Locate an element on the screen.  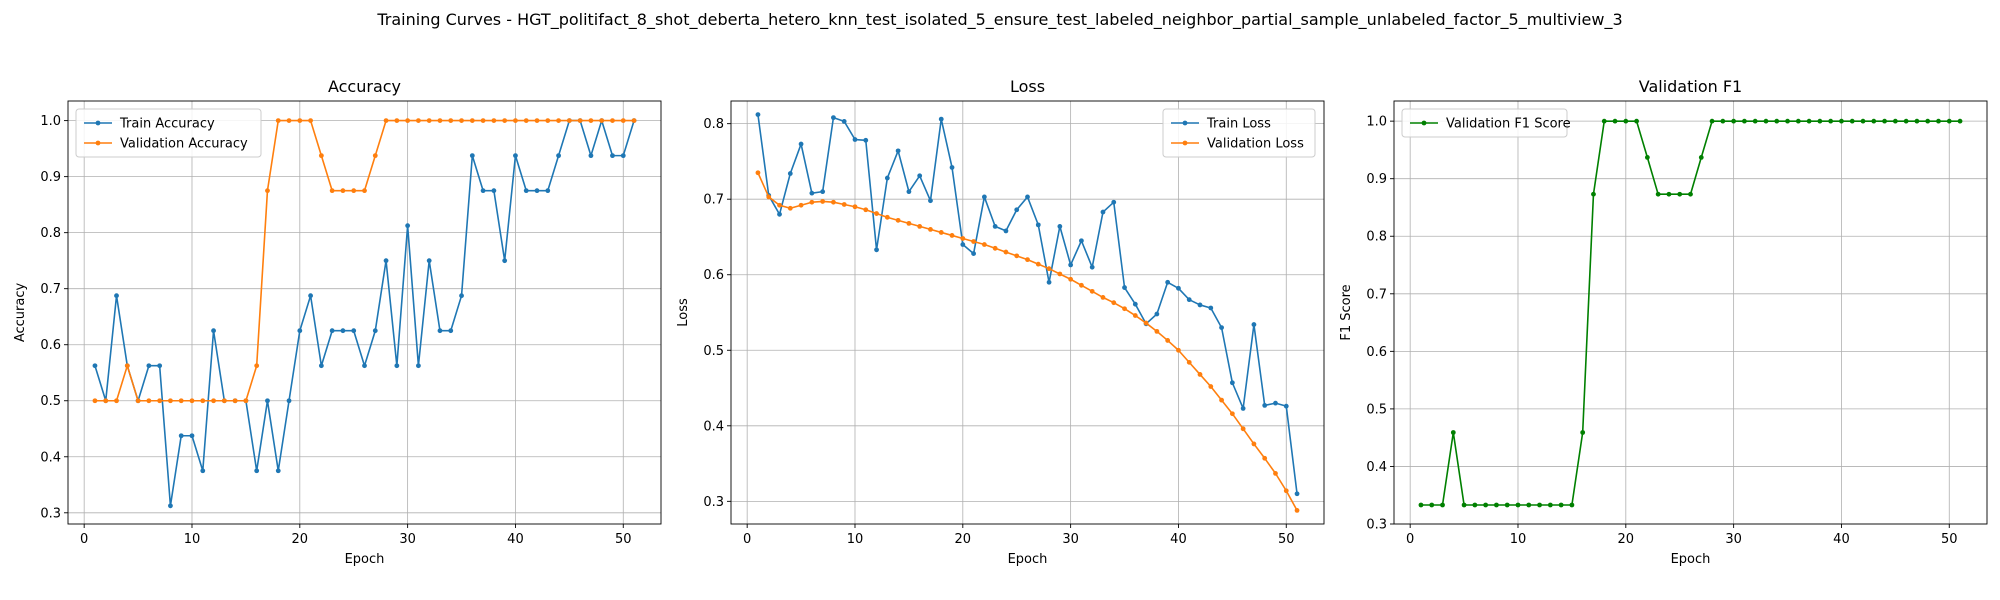
legend: Validation F1 Score is located at coordinates (1486, 123).